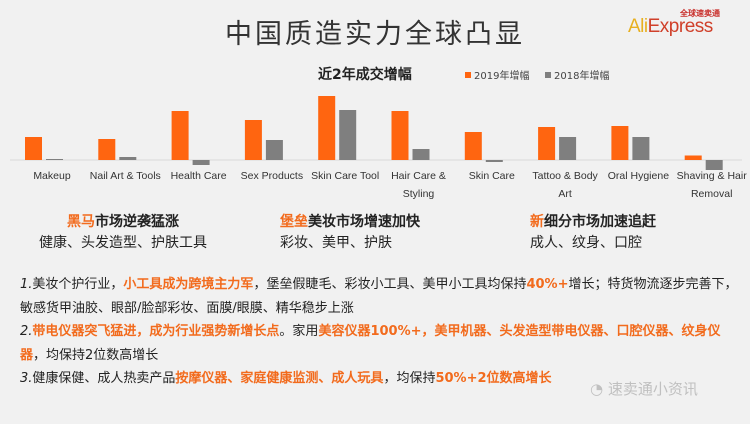 The height and width of the screenshot is (424, 750). Describe the element at coordinates (644, 389) in the screenshot. I see `watermark: ◔ 速卖通小资讯` at that location.